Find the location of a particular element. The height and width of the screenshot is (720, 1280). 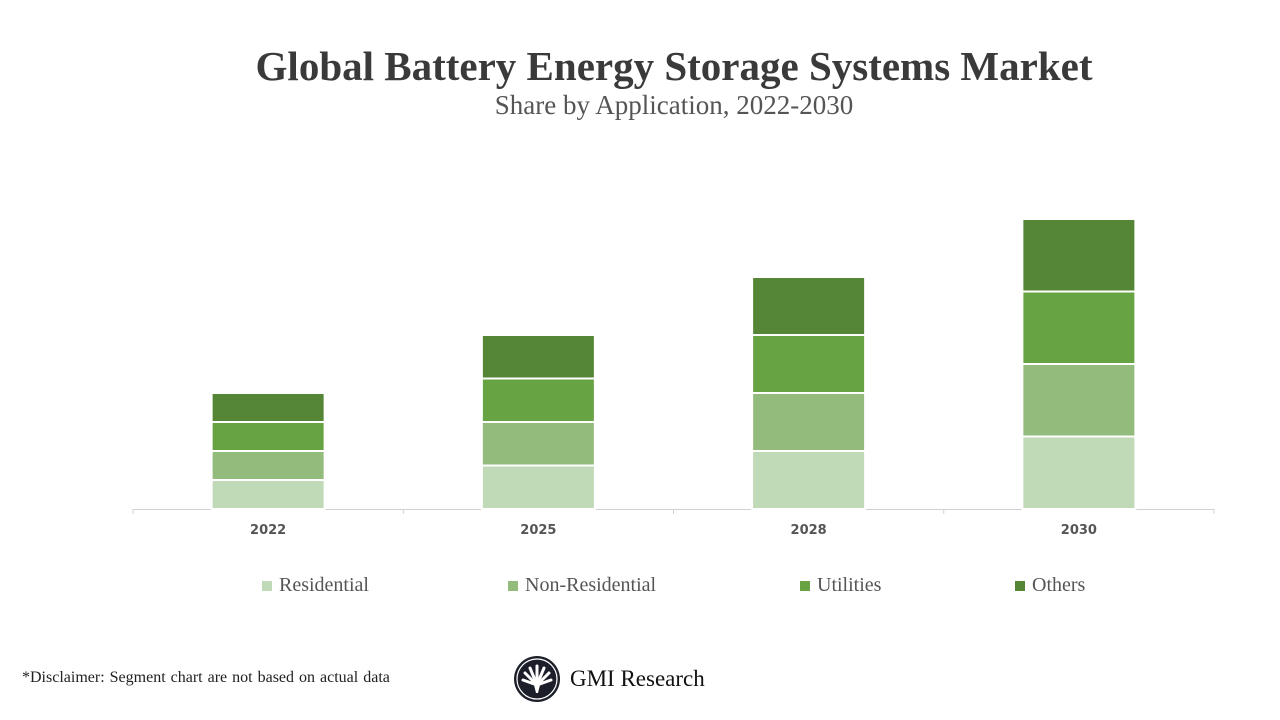

legend-item: Others is located at coordinates (1050, 585).